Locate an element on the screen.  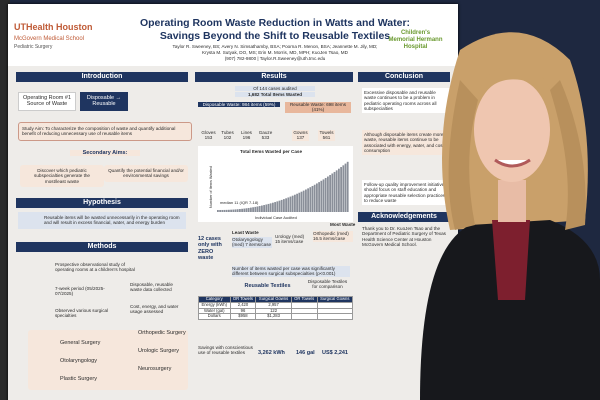
section-heading: Methods is located at coordinates (102, 247).